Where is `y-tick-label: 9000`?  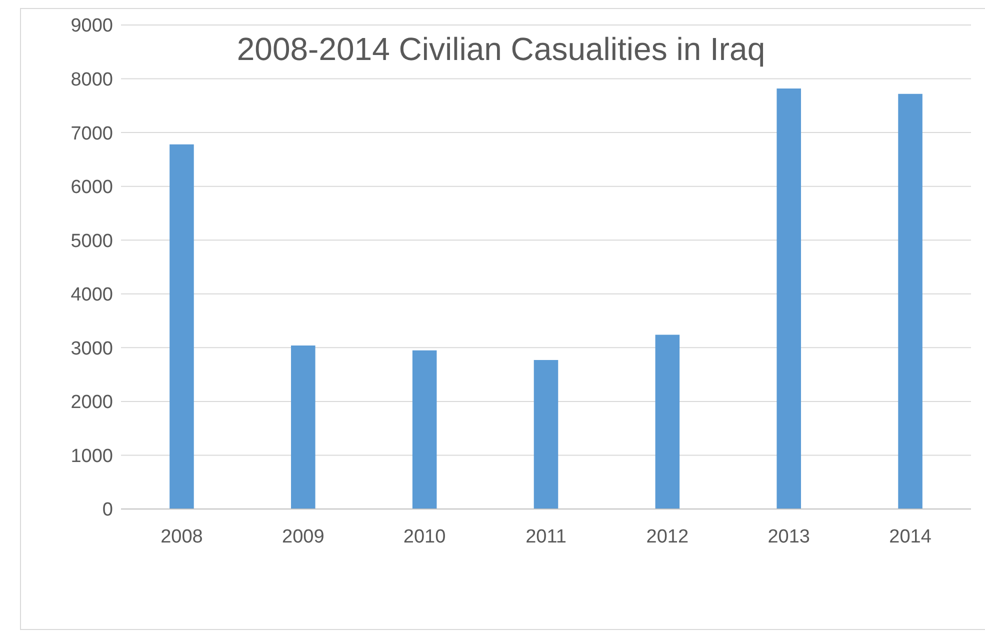 y-tick-label: 9000 is located at coordinates (91, 26).